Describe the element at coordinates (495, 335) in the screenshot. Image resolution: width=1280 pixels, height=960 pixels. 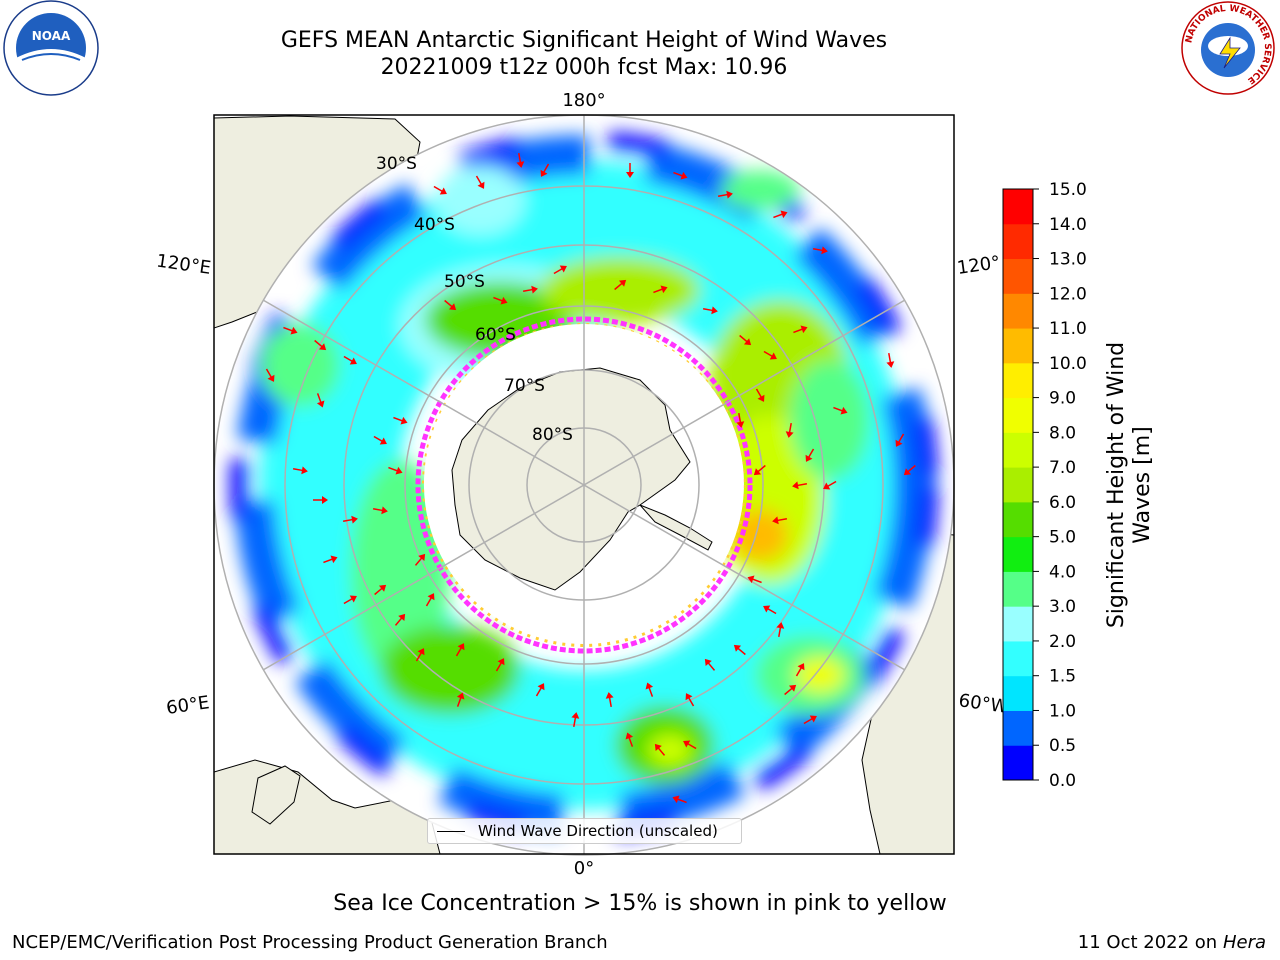
I see `lat-label-60s: 60°S` at that location.